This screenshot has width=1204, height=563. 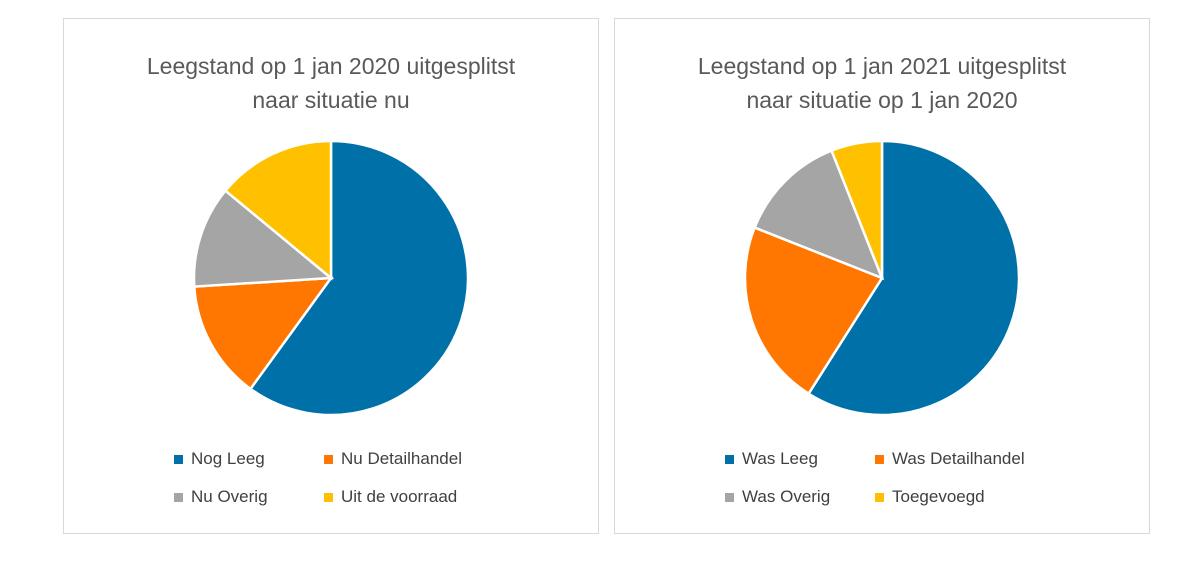 I want to click on legend-label: Toegevoegd, so click(x=938, y=496).